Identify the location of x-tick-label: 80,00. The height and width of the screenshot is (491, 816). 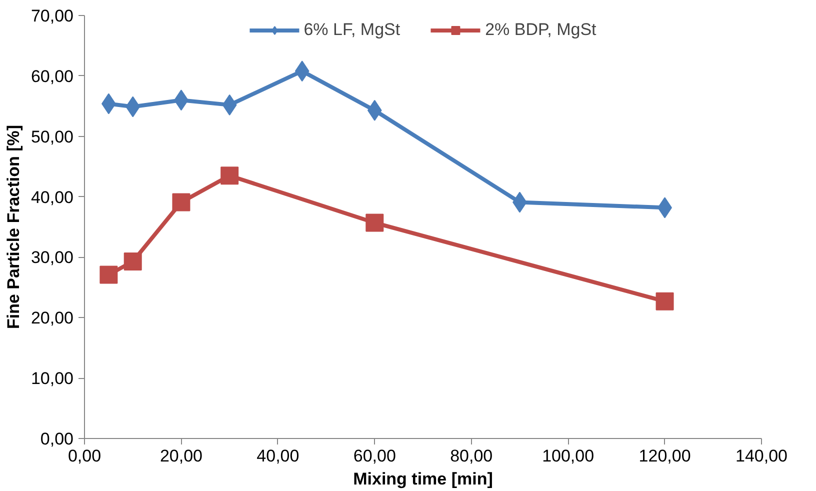
(471, 456).